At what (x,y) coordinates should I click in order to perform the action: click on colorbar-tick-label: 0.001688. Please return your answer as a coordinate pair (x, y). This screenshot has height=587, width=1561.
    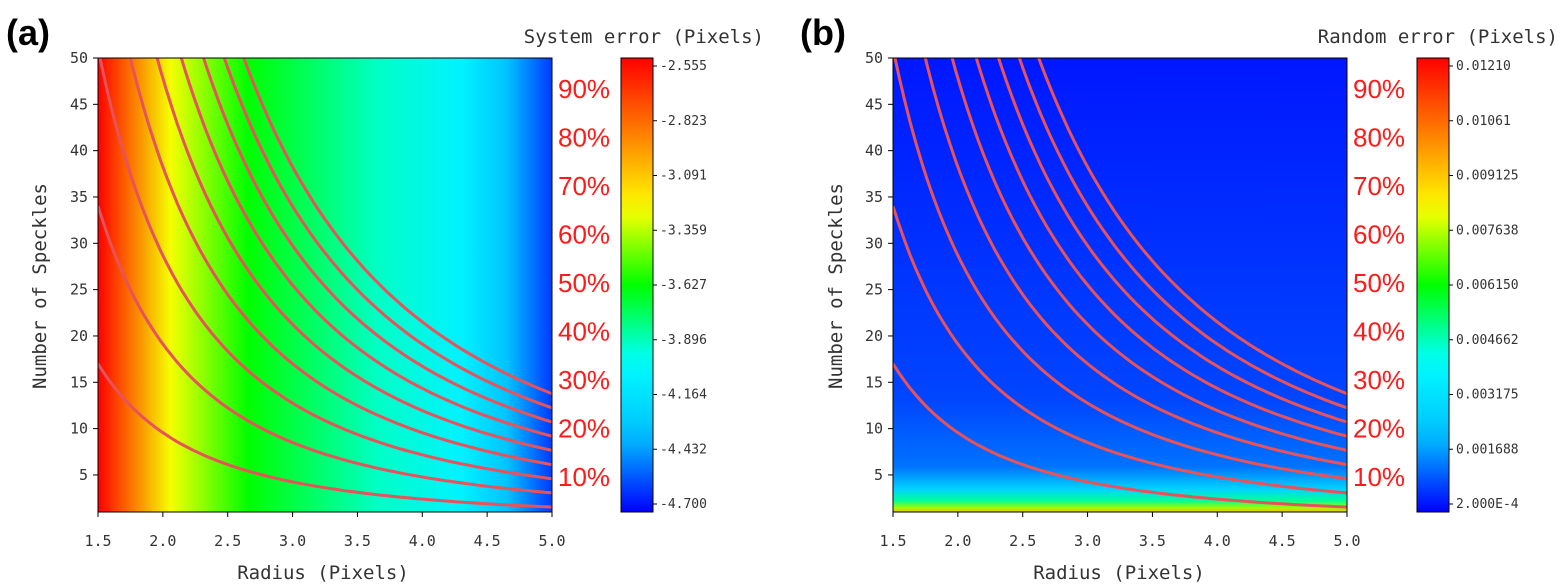
    Looking at the image, I should click on (1487, 449).